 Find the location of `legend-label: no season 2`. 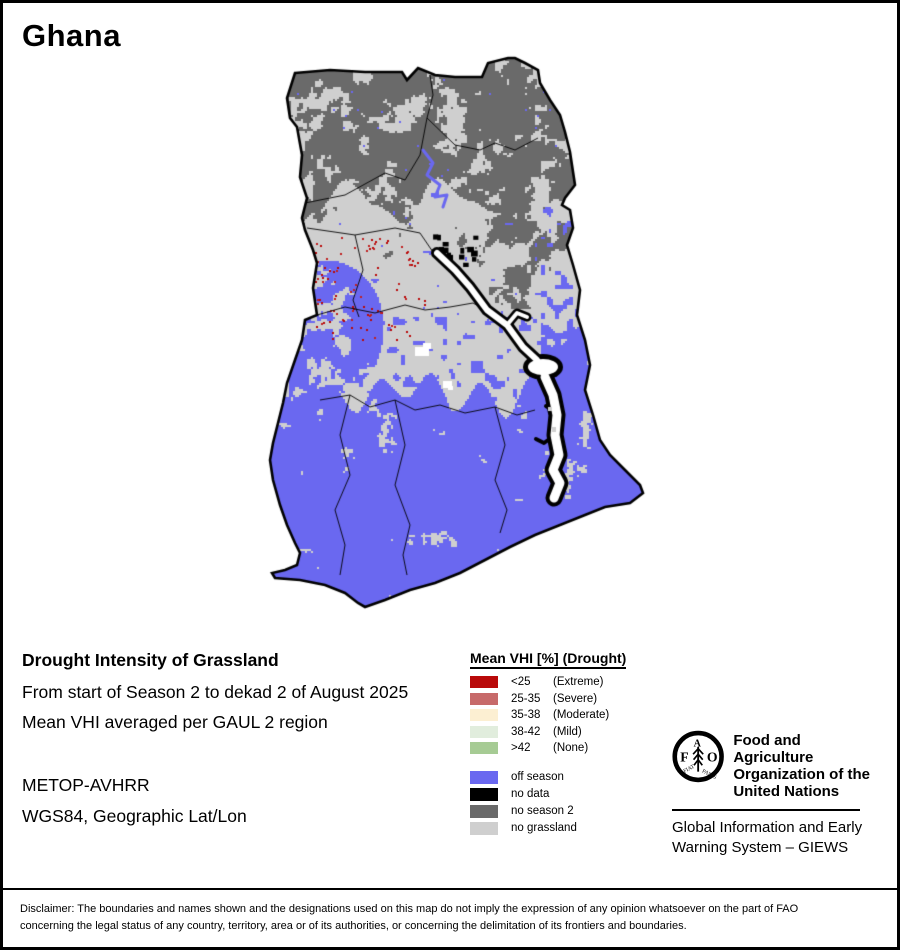

legend-label: no season 2 is located at coordinates (542, 811).